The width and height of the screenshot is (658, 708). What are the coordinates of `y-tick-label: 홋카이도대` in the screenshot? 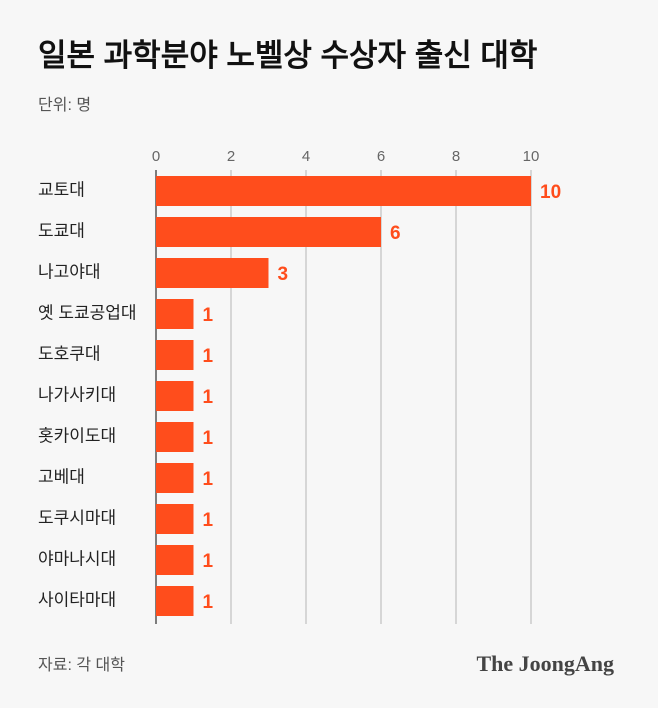 It's located at (77, 435).